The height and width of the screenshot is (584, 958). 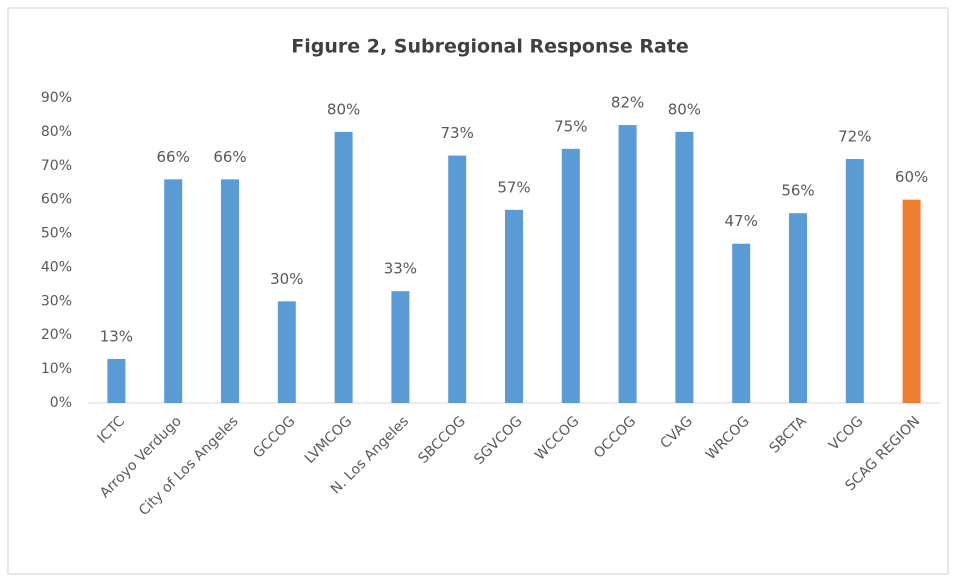 I want to click on y-tick-label: 0%, so click(x=61, y=403).